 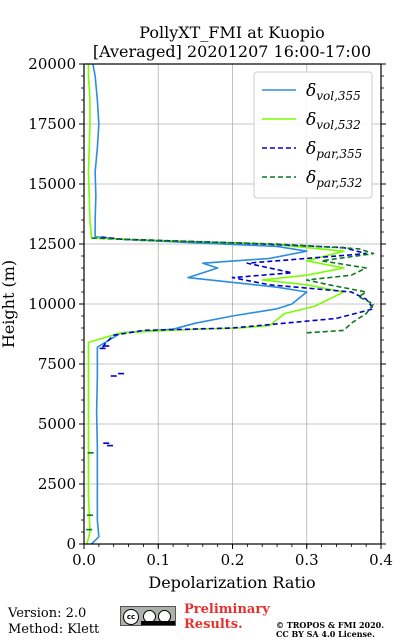 I want to click on copyright-label: © TROPOS & FMI 2020., so click(x=330, y=625).